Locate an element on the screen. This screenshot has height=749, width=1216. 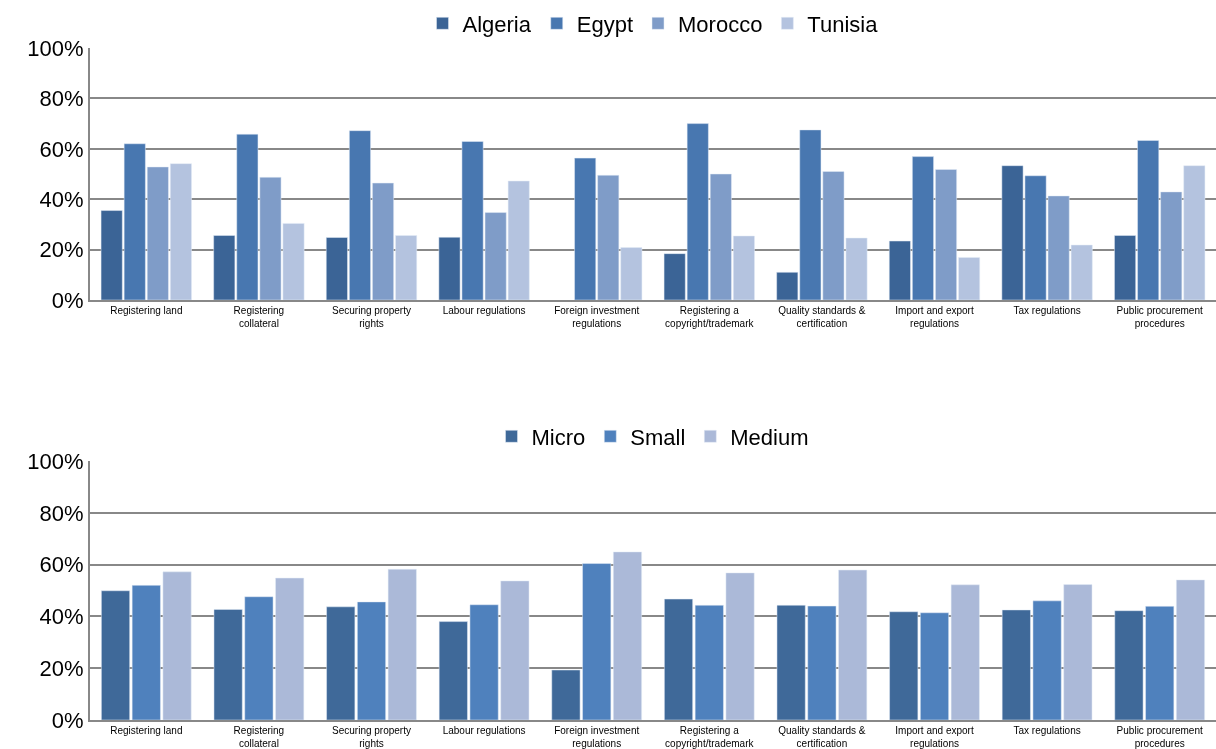
legend-label: Algeria is located at coordinates (497, 24).